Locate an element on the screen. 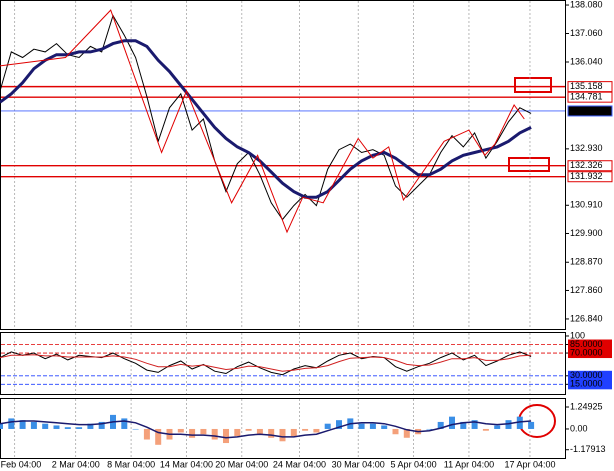  x-tick-label: 5 Apr 04:00 is located at coordinates (414, 464).